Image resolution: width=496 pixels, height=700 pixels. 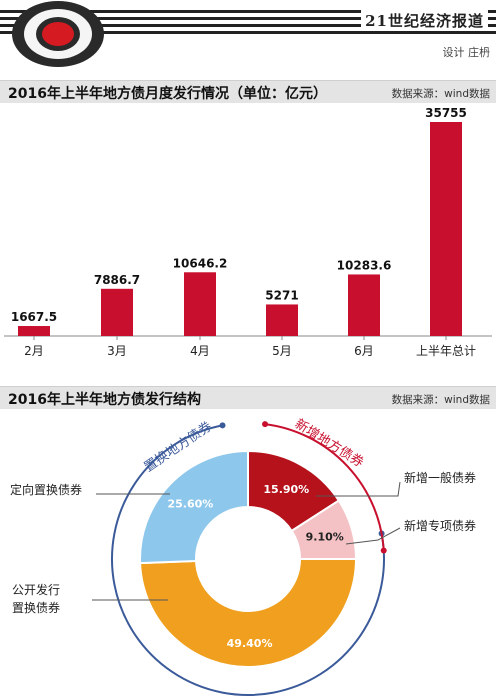 What do you see at coordinates (167, 94) in the screenshot?
I see `section-title-monthly: 2016年上半年地方债月度发行情况（单位：亿元）` at bounding box center [167, 94].